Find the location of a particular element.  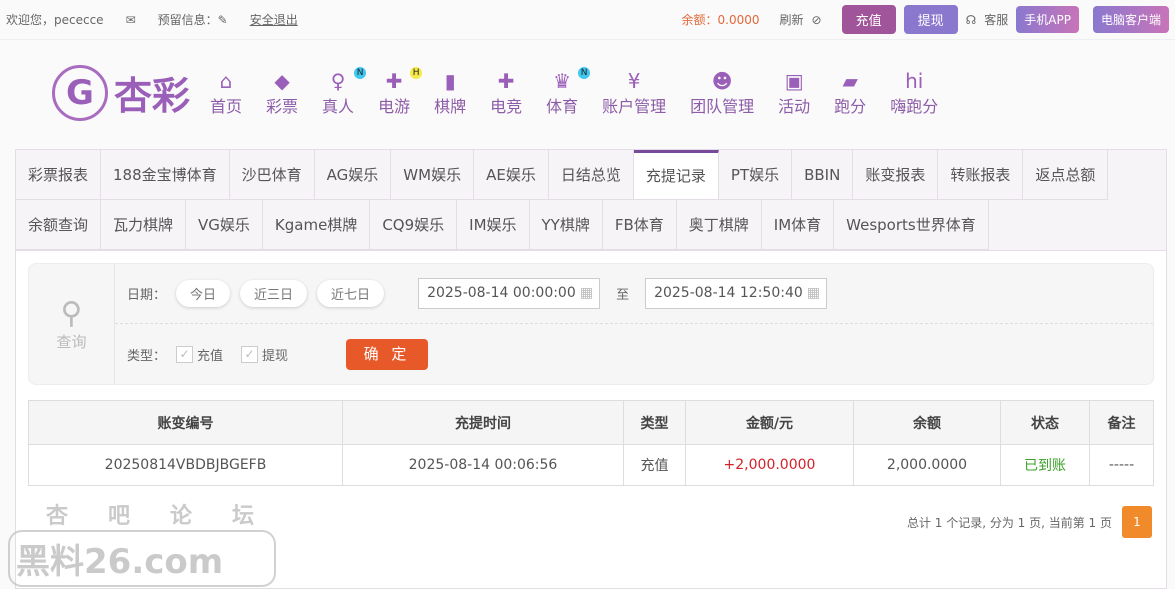

withdraw-label: 提现 is located at coordinates (275, 356).